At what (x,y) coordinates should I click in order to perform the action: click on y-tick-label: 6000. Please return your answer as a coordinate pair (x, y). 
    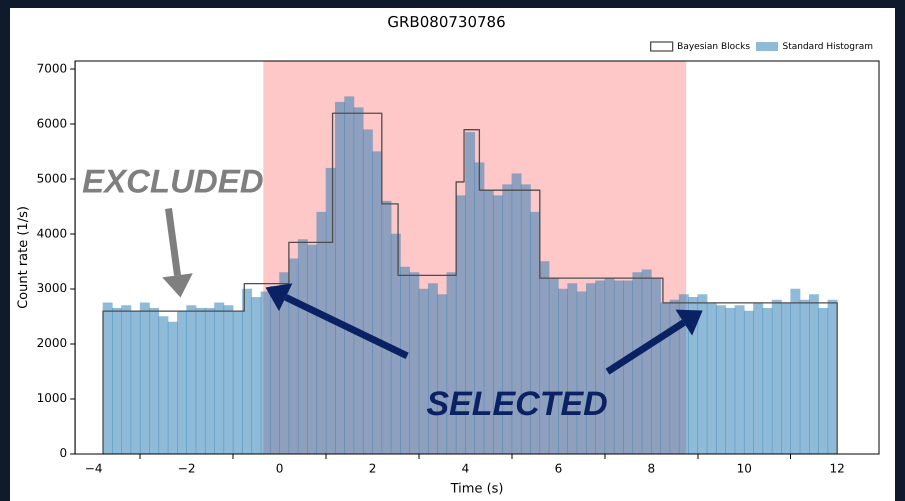
    Looking at the image, I should click on (52, 123).